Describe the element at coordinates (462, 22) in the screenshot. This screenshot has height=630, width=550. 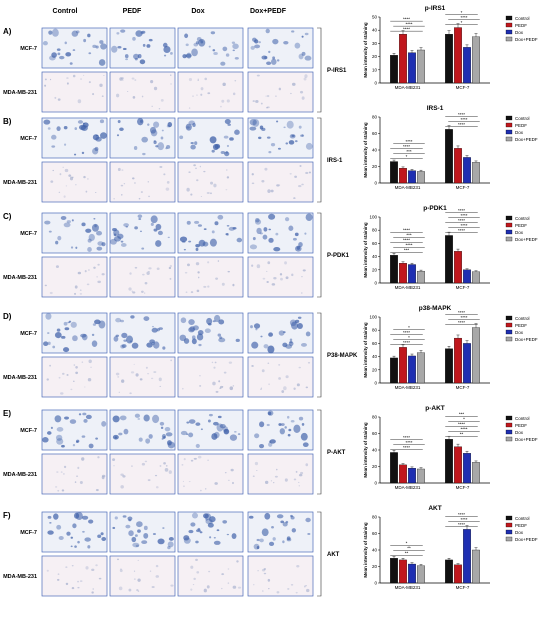
I see `significance-label: *` at that location.